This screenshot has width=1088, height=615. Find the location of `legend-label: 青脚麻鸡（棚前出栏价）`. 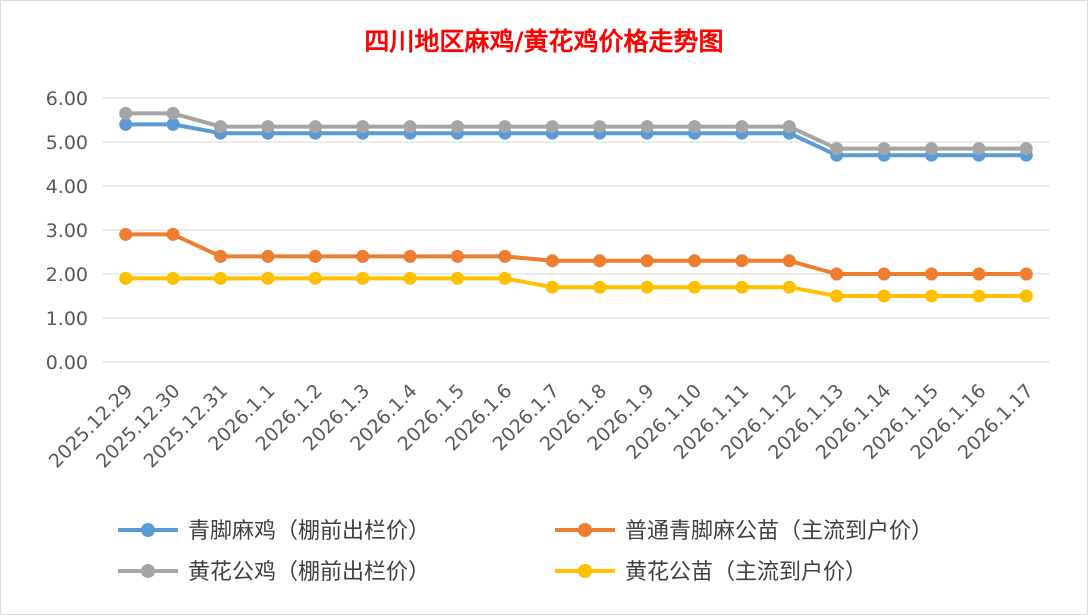

legend-label: 青脚麻鸡（棚前出栏价） is located at coordinates (309, 531).